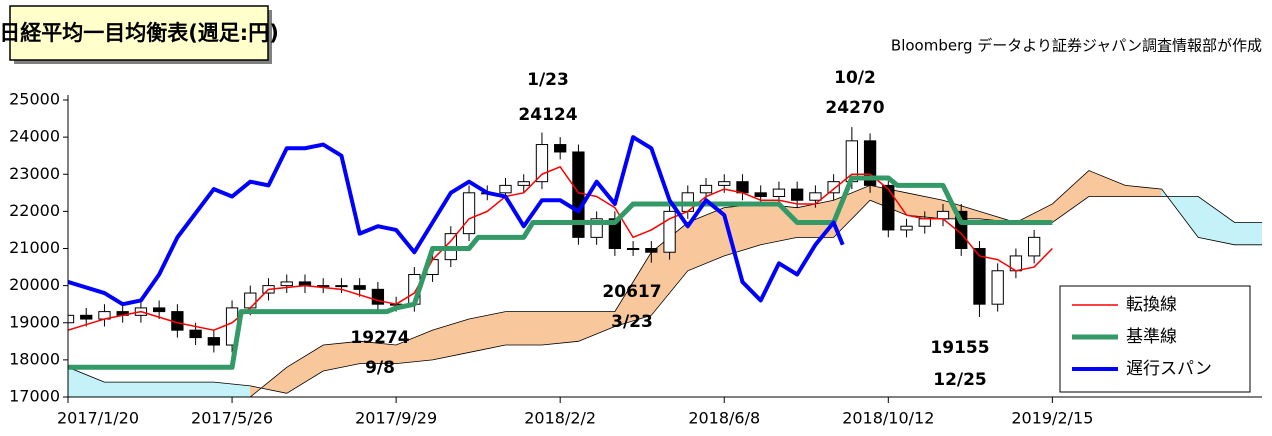 The width and height of the screenshot is (1272, 436). I want to click on annotation: 10/2, so click(855, 78).